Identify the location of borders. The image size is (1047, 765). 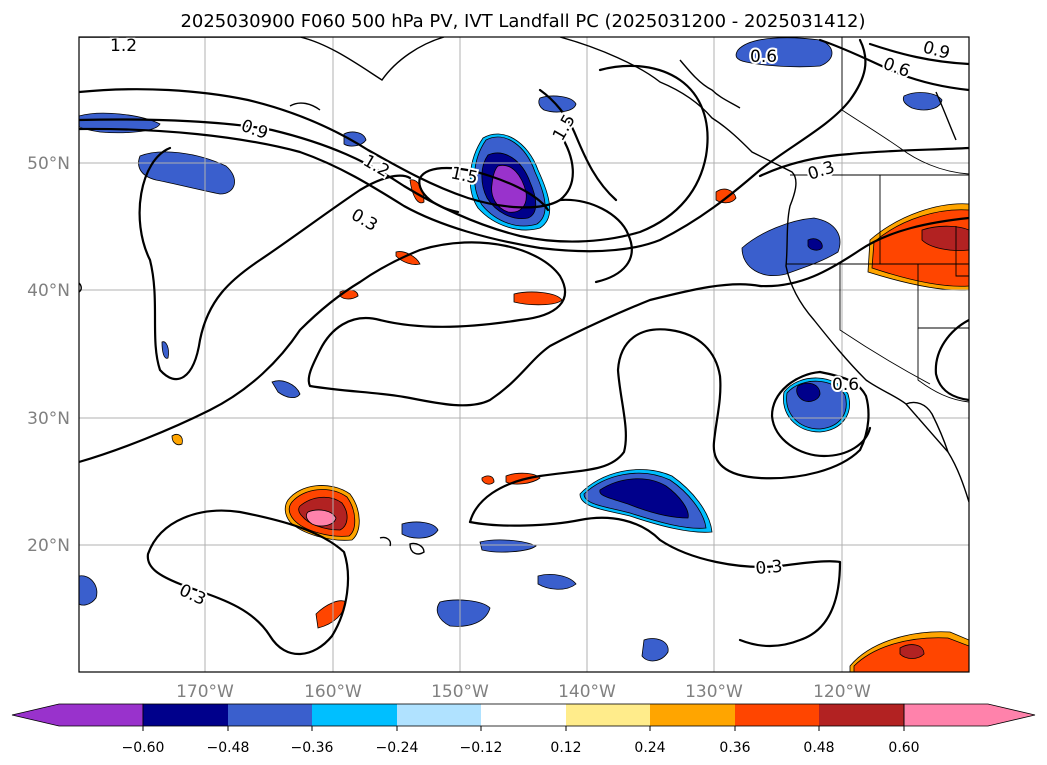
(877, 220).